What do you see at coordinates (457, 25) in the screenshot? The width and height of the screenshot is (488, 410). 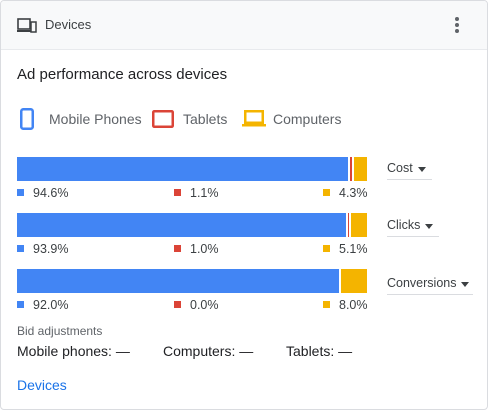 I see `more-vert-icon` at bounding box center [457, 25].